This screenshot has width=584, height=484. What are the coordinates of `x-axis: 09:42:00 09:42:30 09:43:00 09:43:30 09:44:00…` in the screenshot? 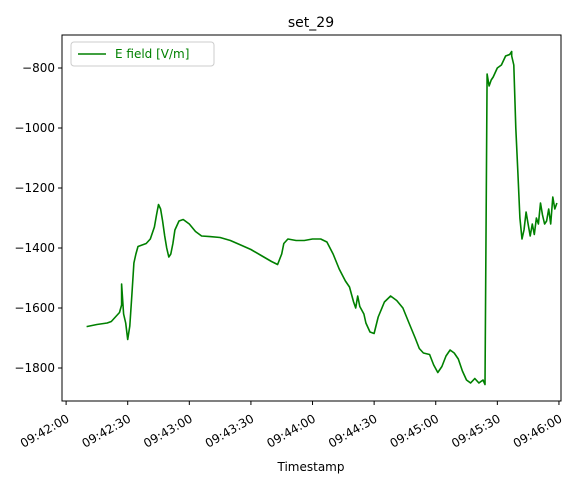 It's located at (291, 426).